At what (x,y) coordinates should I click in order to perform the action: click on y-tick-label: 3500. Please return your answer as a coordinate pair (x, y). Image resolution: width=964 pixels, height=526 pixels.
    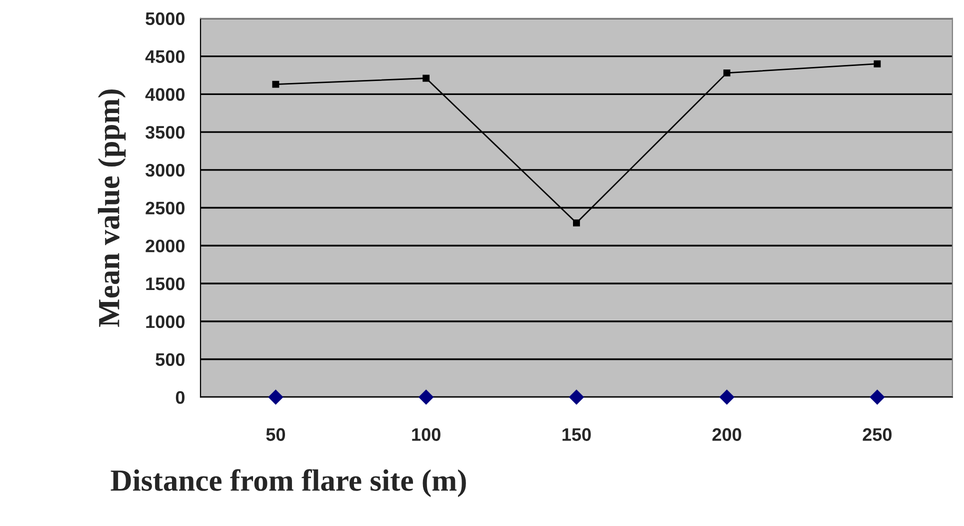
    Looking at the image, I should click on (164, 132).